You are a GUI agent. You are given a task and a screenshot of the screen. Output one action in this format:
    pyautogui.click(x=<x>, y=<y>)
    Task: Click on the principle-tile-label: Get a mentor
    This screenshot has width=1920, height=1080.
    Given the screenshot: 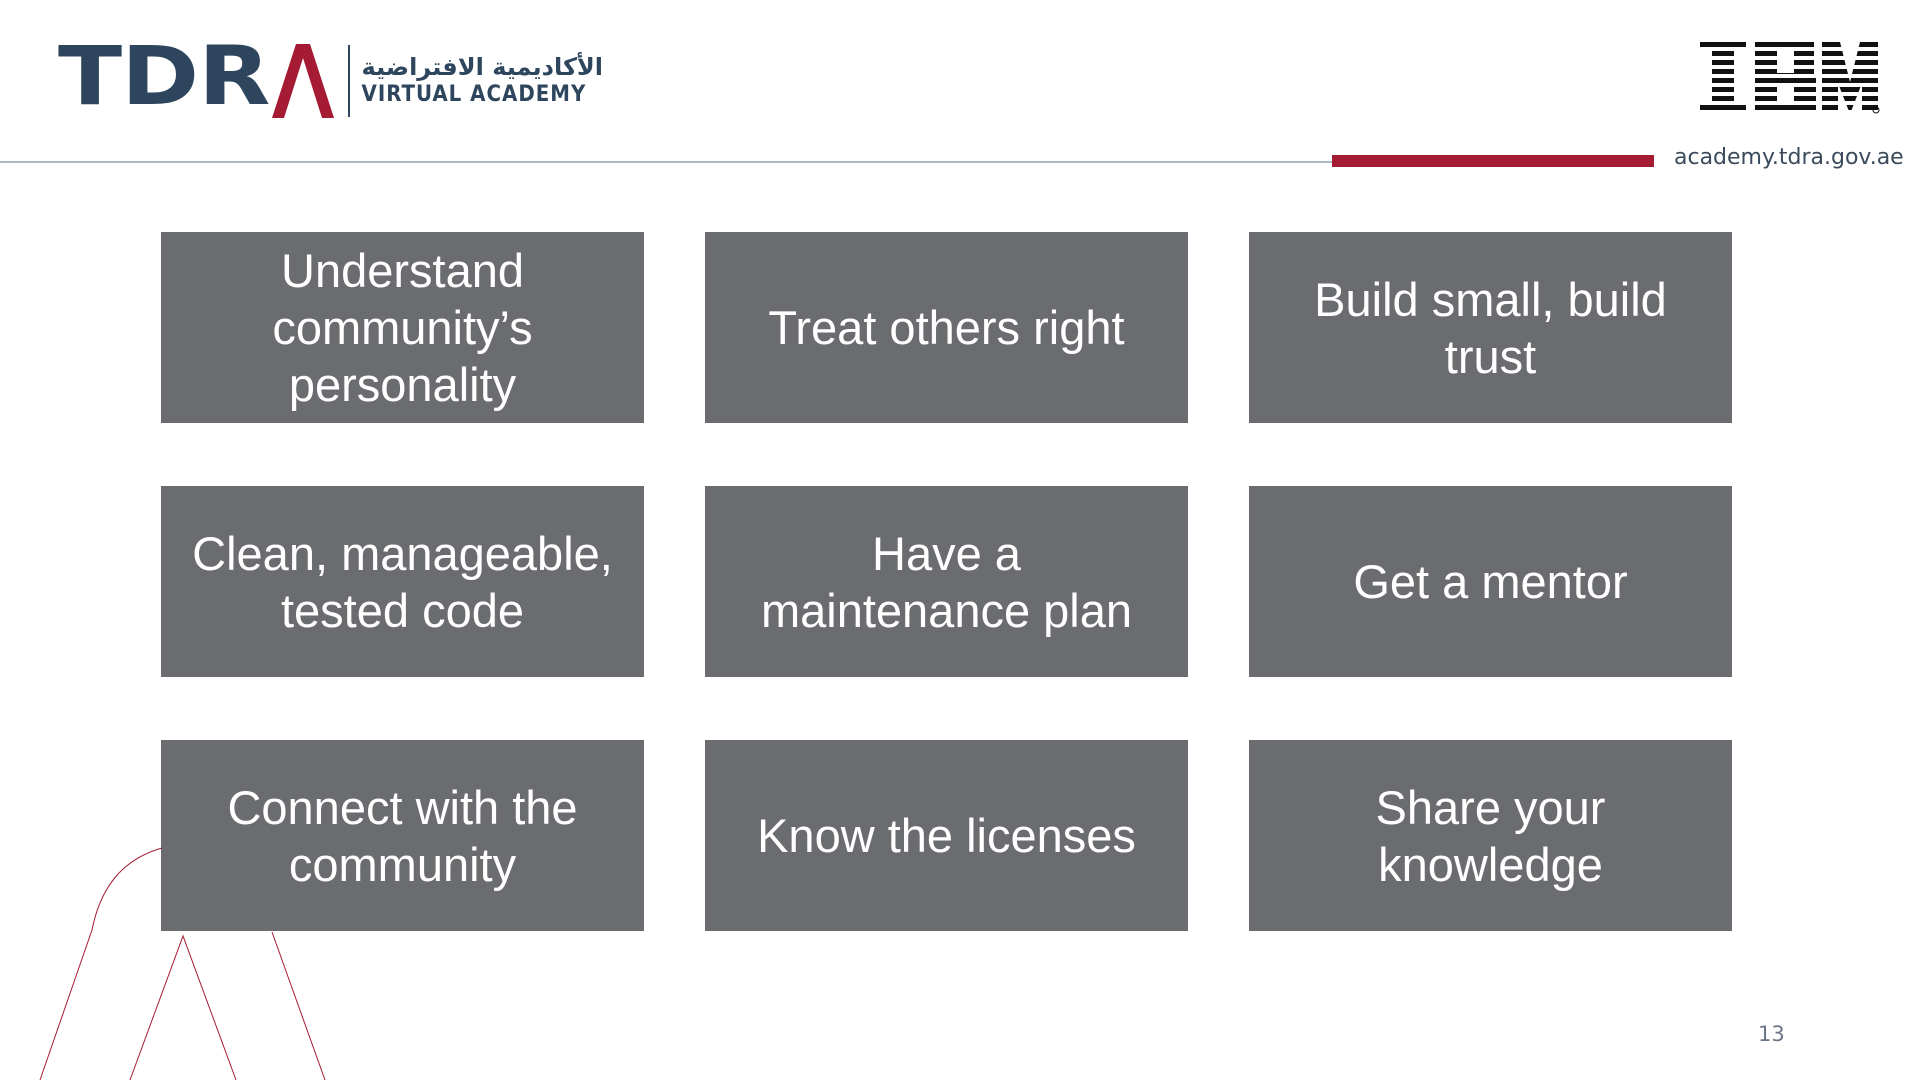 What is the action you would take?
    pyautogui.click(x=1490, y=581)
    